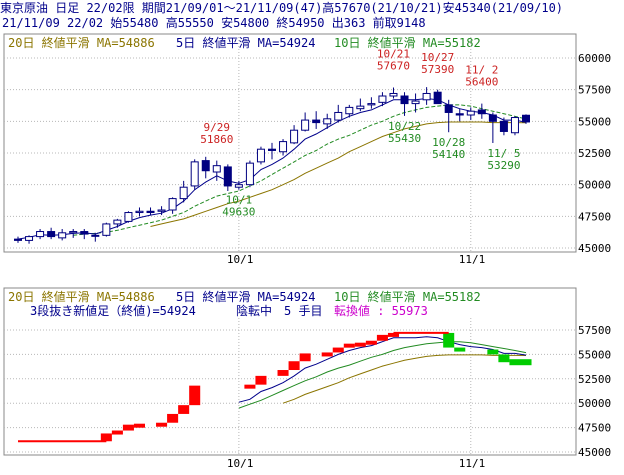 The image size is (624, 475). I want to click on upper-y-tick-label: 57500, so click(594, 90).